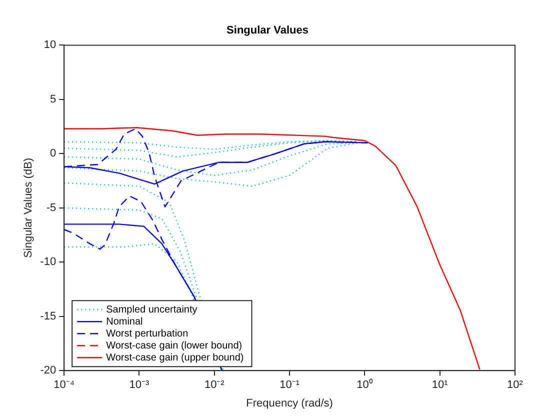  What do you see at coordinates (289, 403) in the screenshot?
I see `x-axis-title: Frequency (rad/s)` at bounding box center [289, 403].